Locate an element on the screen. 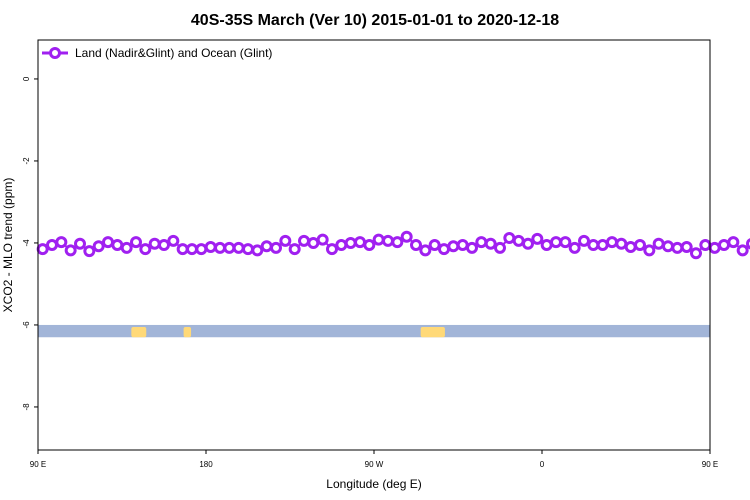  series-line-group is located at coordinates (393, 245).